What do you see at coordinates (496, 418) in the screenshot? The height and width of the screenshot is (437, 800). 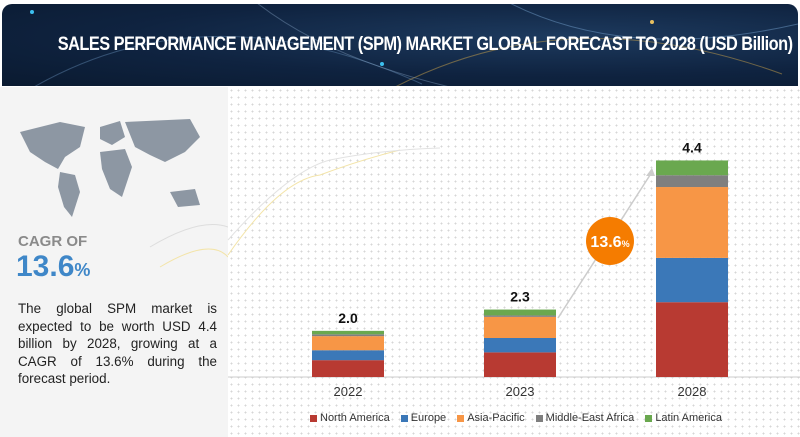 I see `legend-label: Asia-Pacific` at bounding box center [496, 418].